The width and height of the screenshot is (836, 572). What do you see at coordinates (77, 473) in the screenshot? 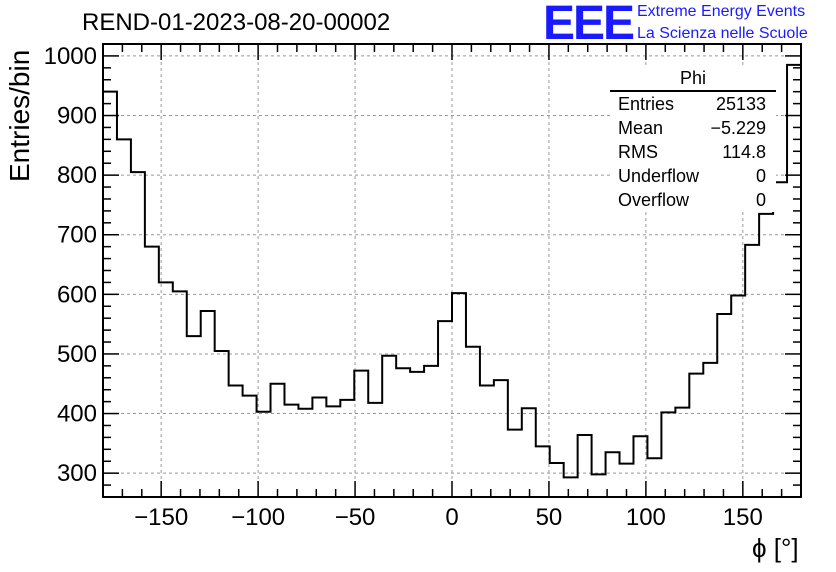
I see `y-tick-label: 300` at bounding box center [77, 473].